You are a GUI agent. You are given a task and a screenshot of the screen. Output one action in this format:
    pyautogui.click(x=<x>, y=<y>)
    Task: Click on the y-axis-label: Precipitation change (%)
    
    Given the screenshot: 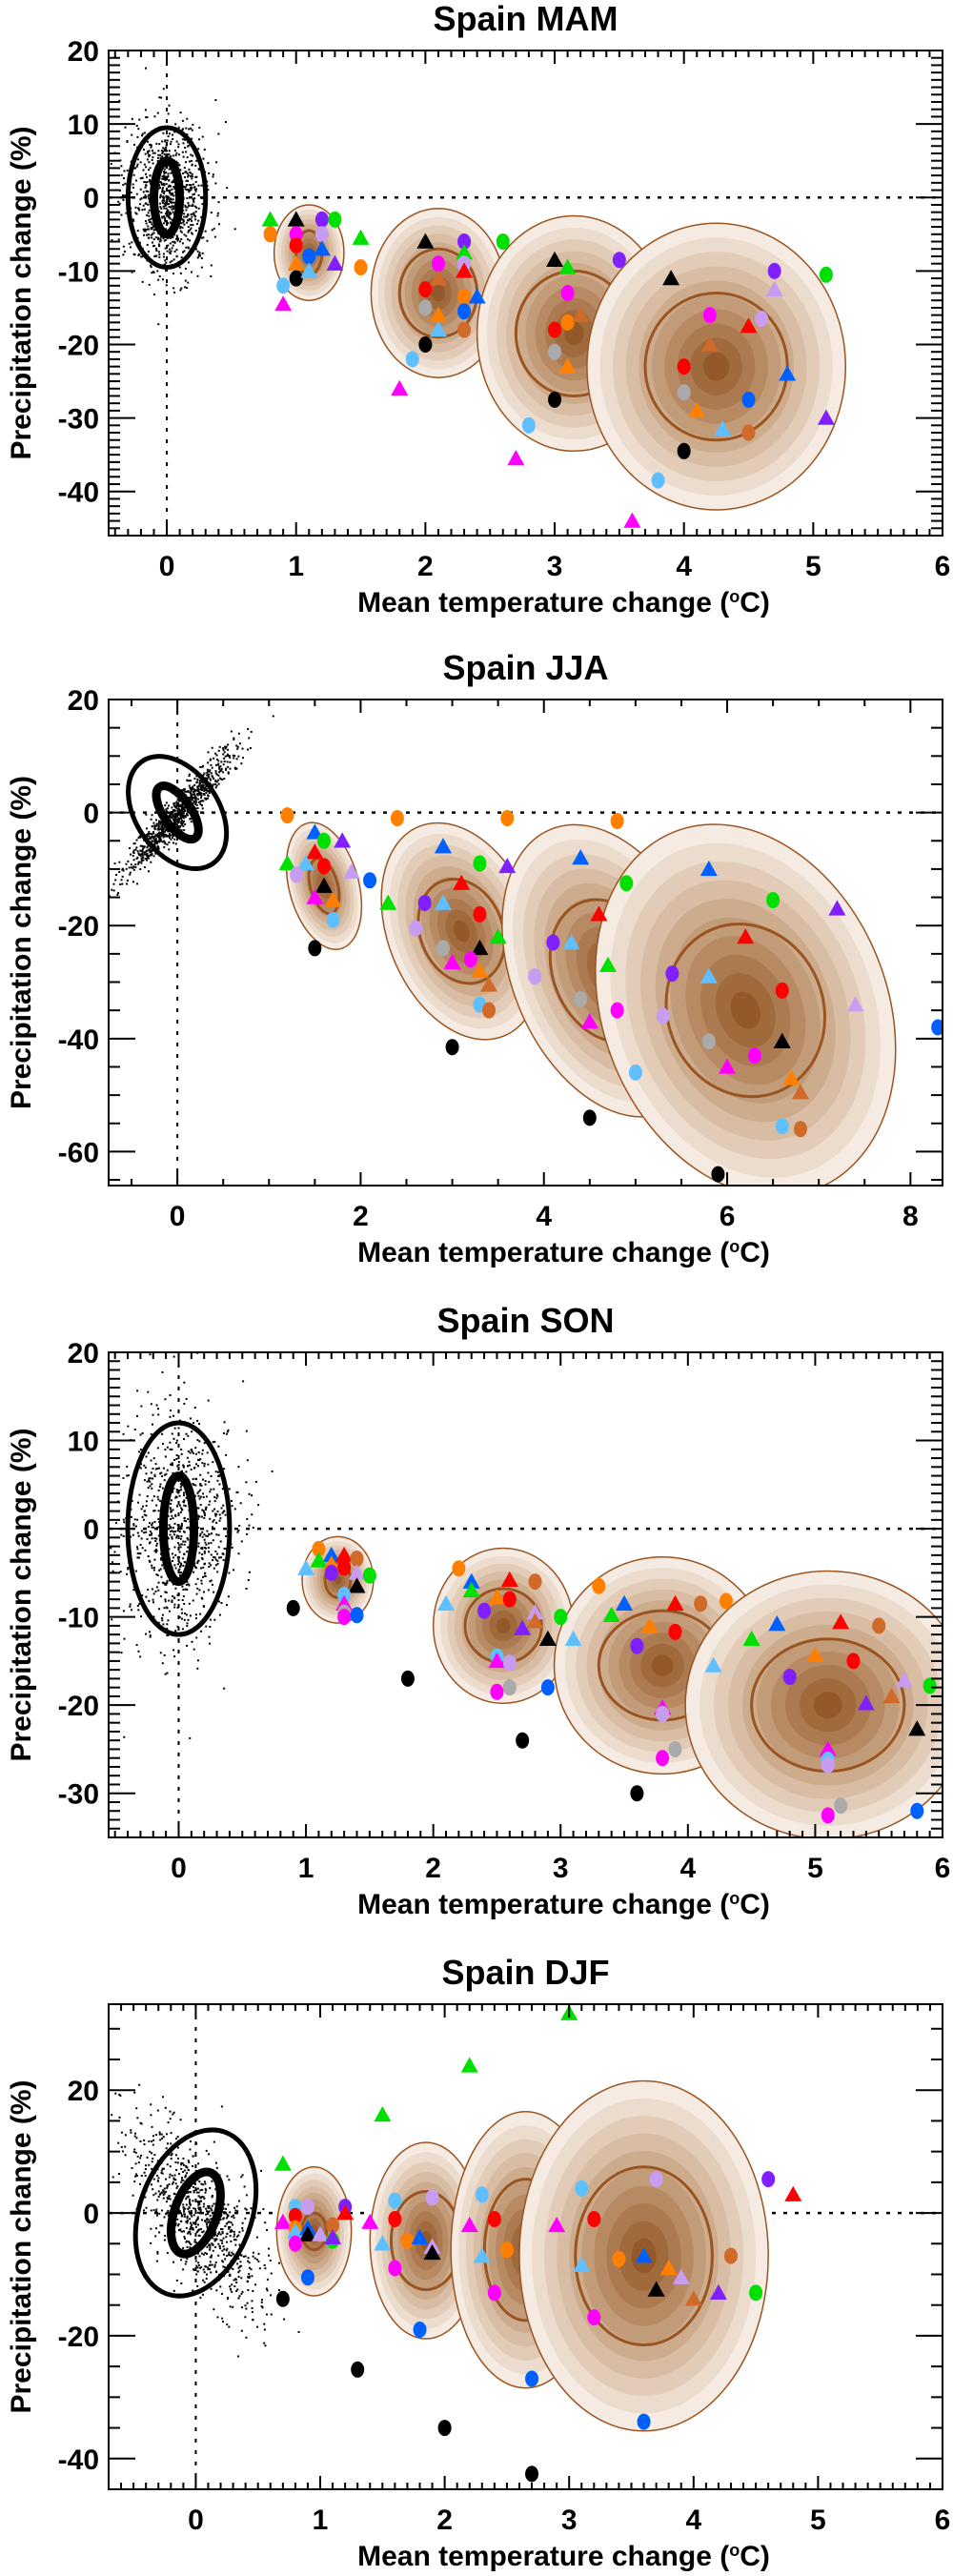 What is the action you would take?
    pyautogui.click(x=21, y=943)
    